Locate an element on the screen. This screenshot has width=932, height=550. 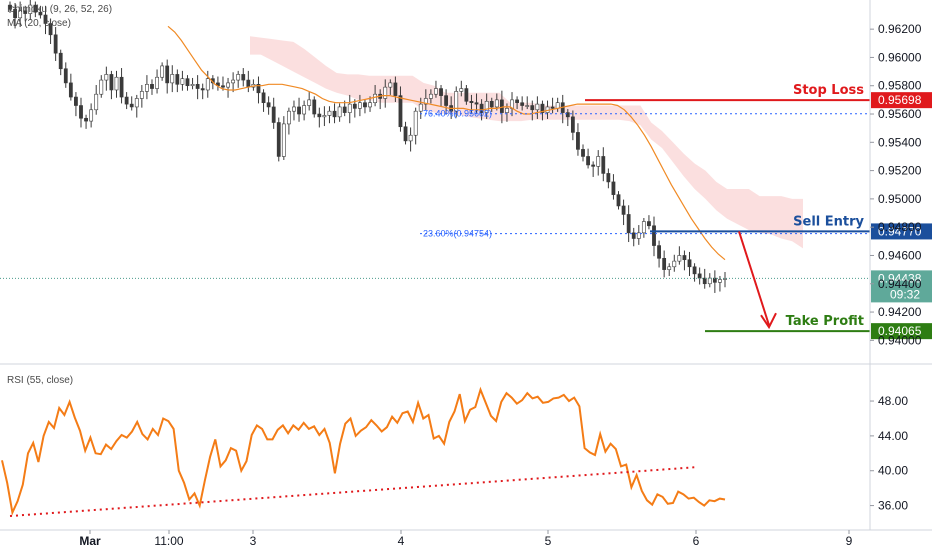
countdown-text: 09:32 is located at coordinates (905, 294).